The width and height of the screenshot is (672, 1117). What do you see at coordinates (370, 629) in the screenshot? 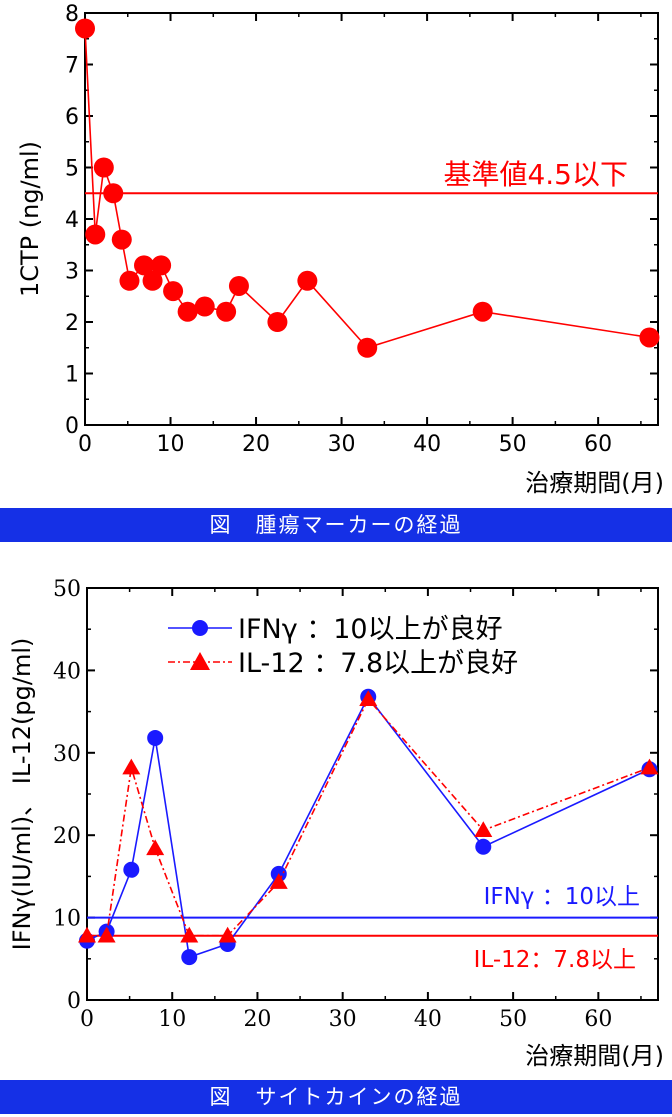
I see `legend-label: IFNγ ：10以上が良好` at bounding box center [370, 629].